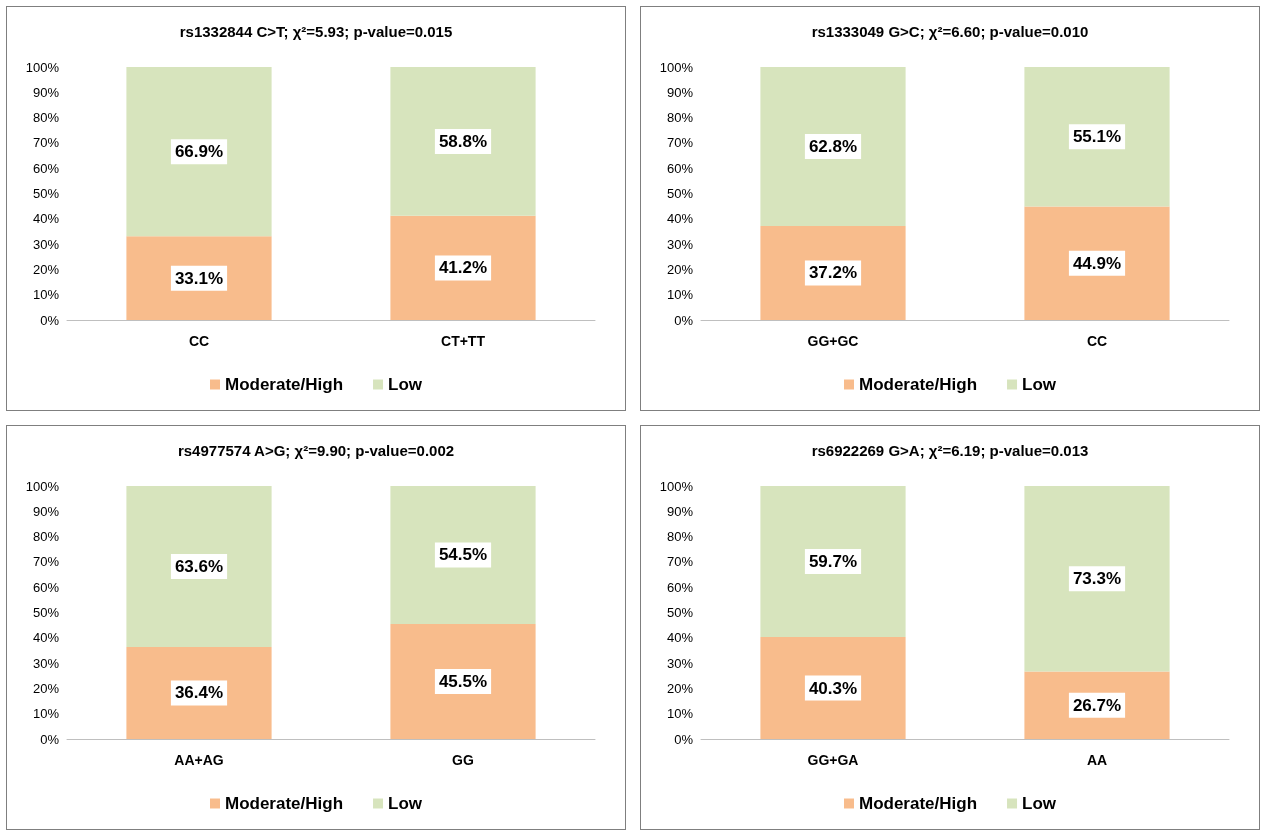 The height and width of the screenshot is (831, 1266). I want to click on data-label: 44.9%, so click(1097, 263).